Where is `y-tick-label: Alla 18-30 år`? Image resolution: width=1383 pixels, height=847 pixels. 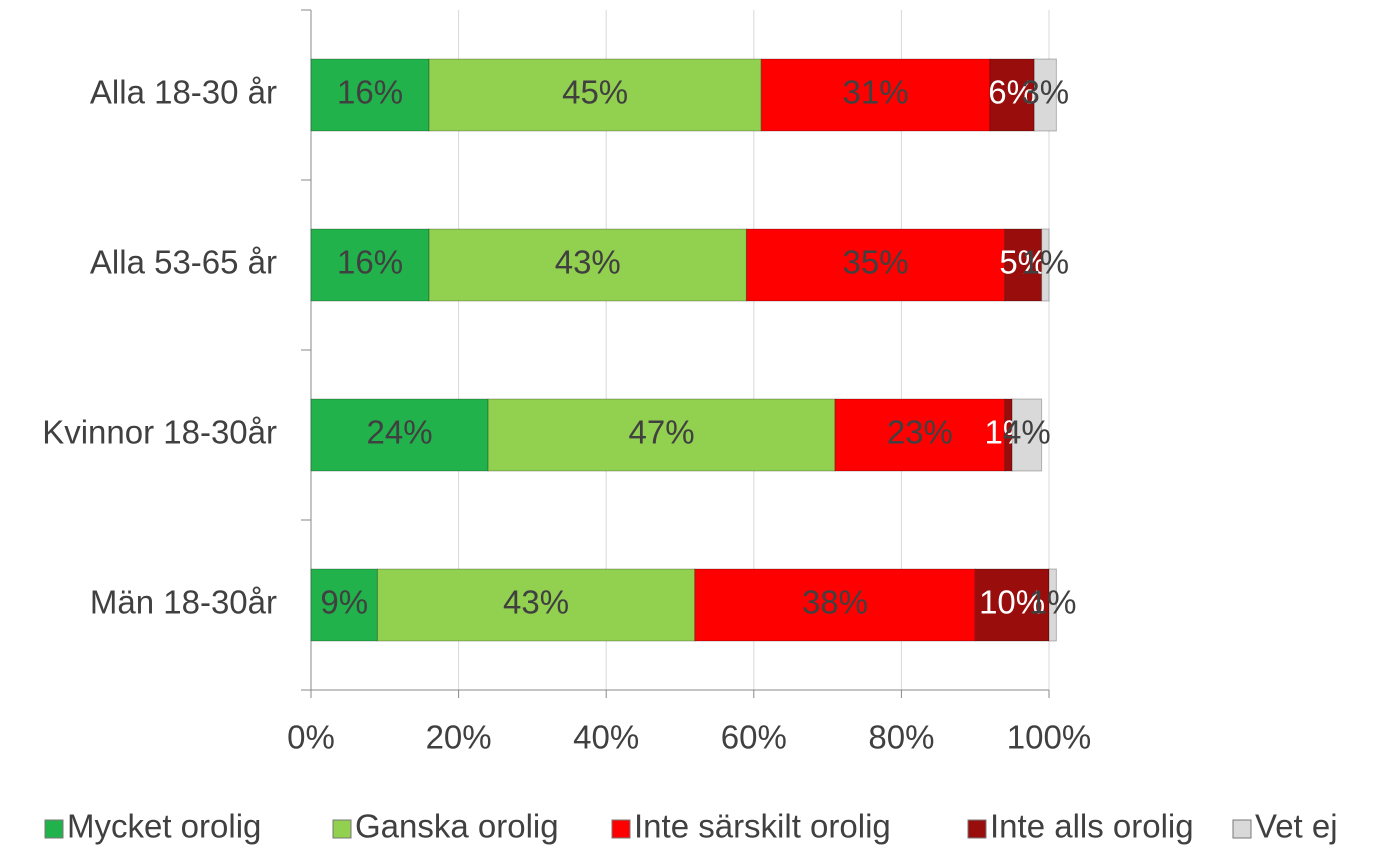
y-tick-label: Alla 18-30 år is located at coordinates (183, 92).